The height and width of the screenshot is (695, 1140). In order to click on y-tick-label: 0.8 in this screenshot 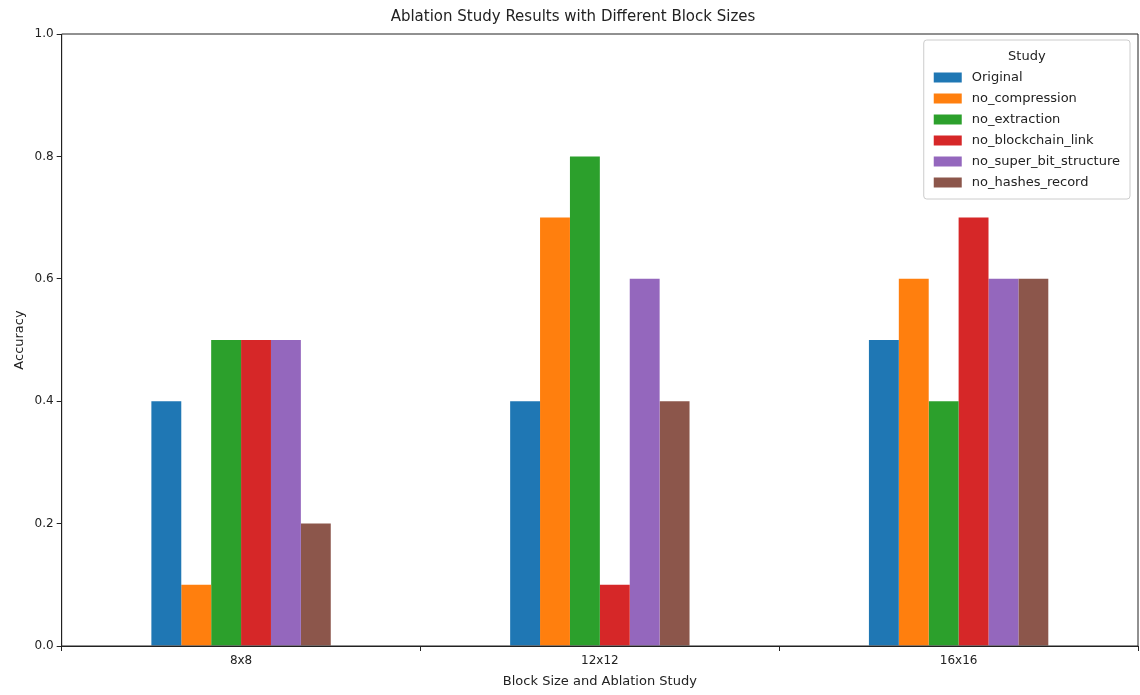, I will do `click(44, 155)`.